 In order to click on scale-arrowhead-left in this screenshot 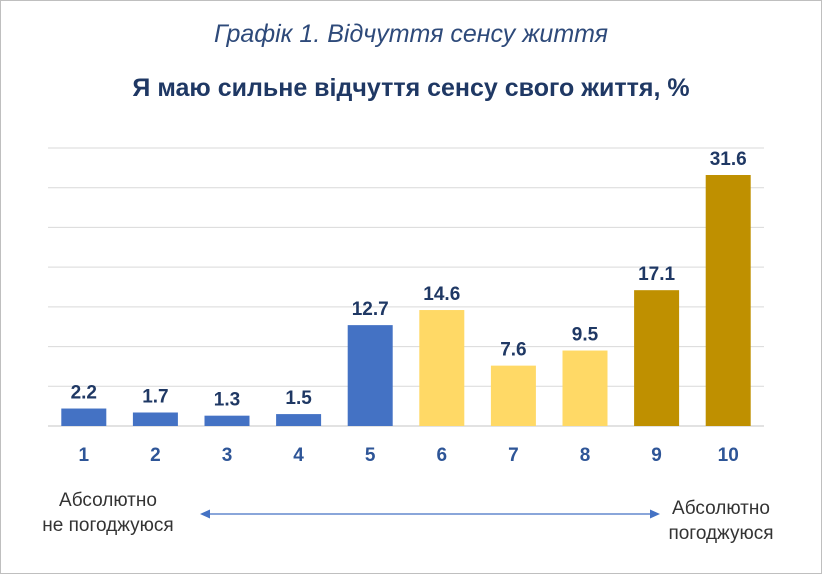, I will do `click(205, 514)`.